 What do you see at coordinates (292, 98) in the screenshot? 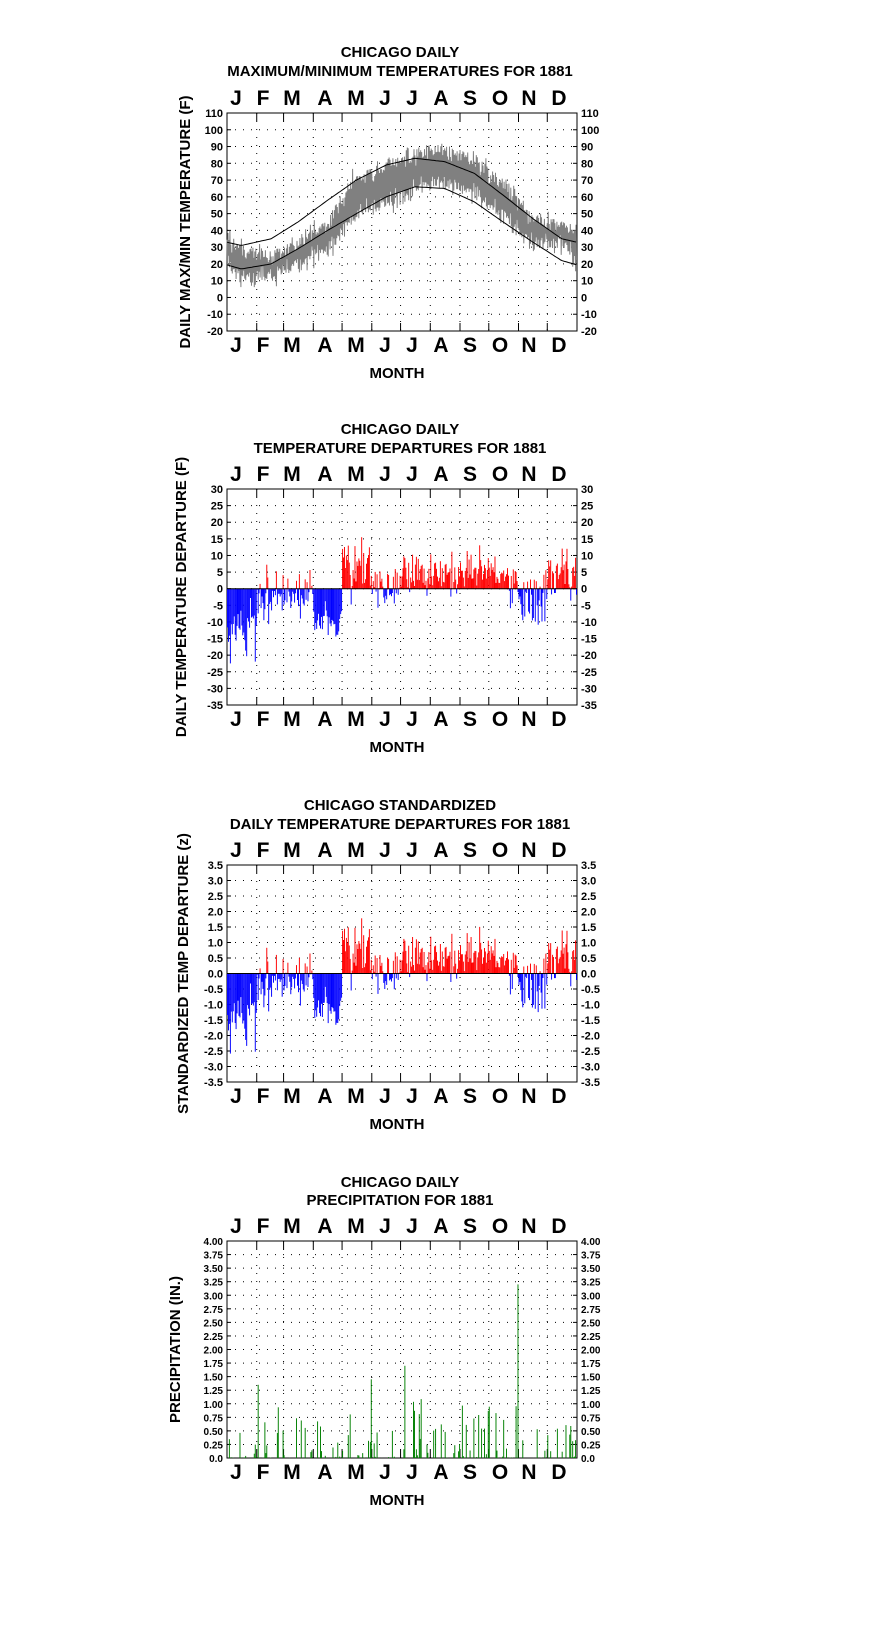
I see `month-label-top: M` at bounding box center [292, 98].